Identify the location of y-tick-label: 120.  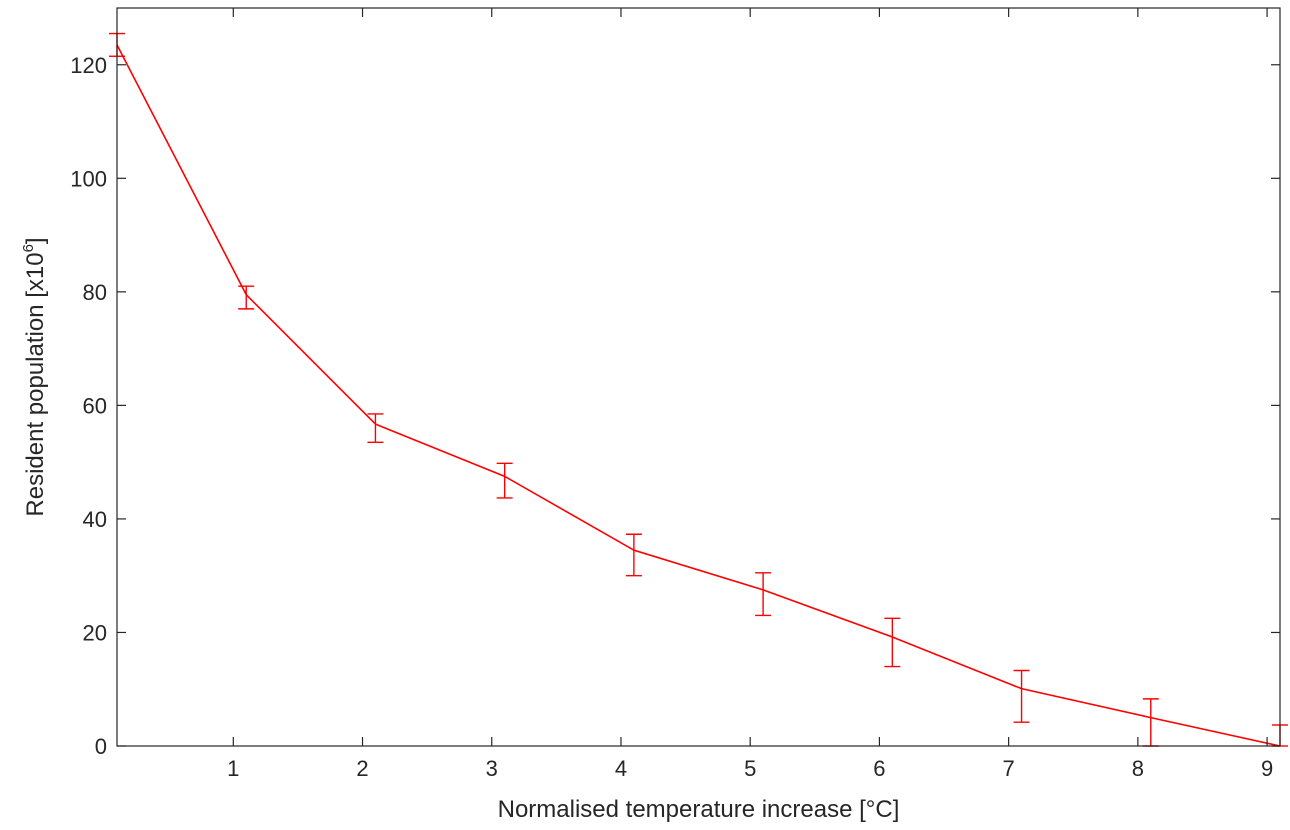
(88, 65).